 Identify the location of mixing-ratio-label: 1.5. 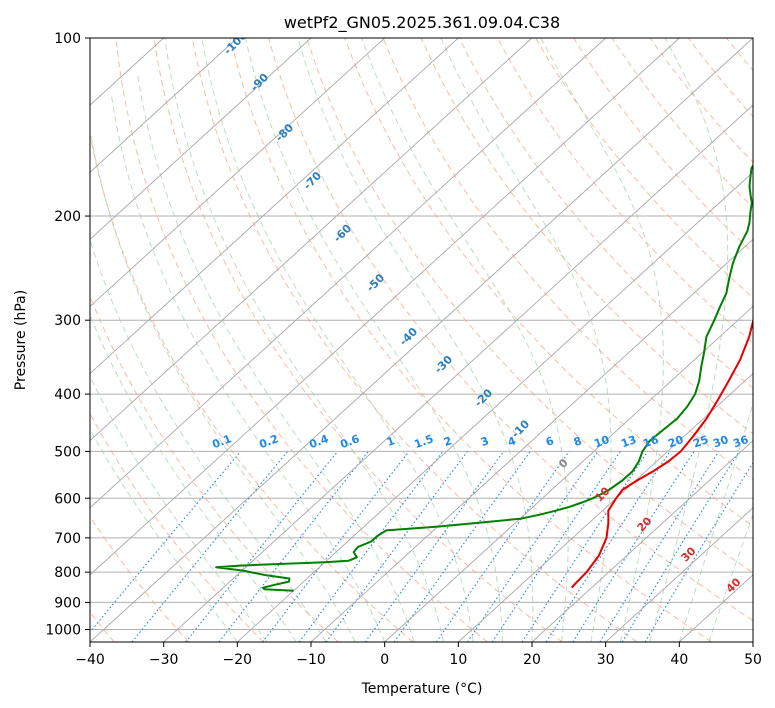
(423, 441).